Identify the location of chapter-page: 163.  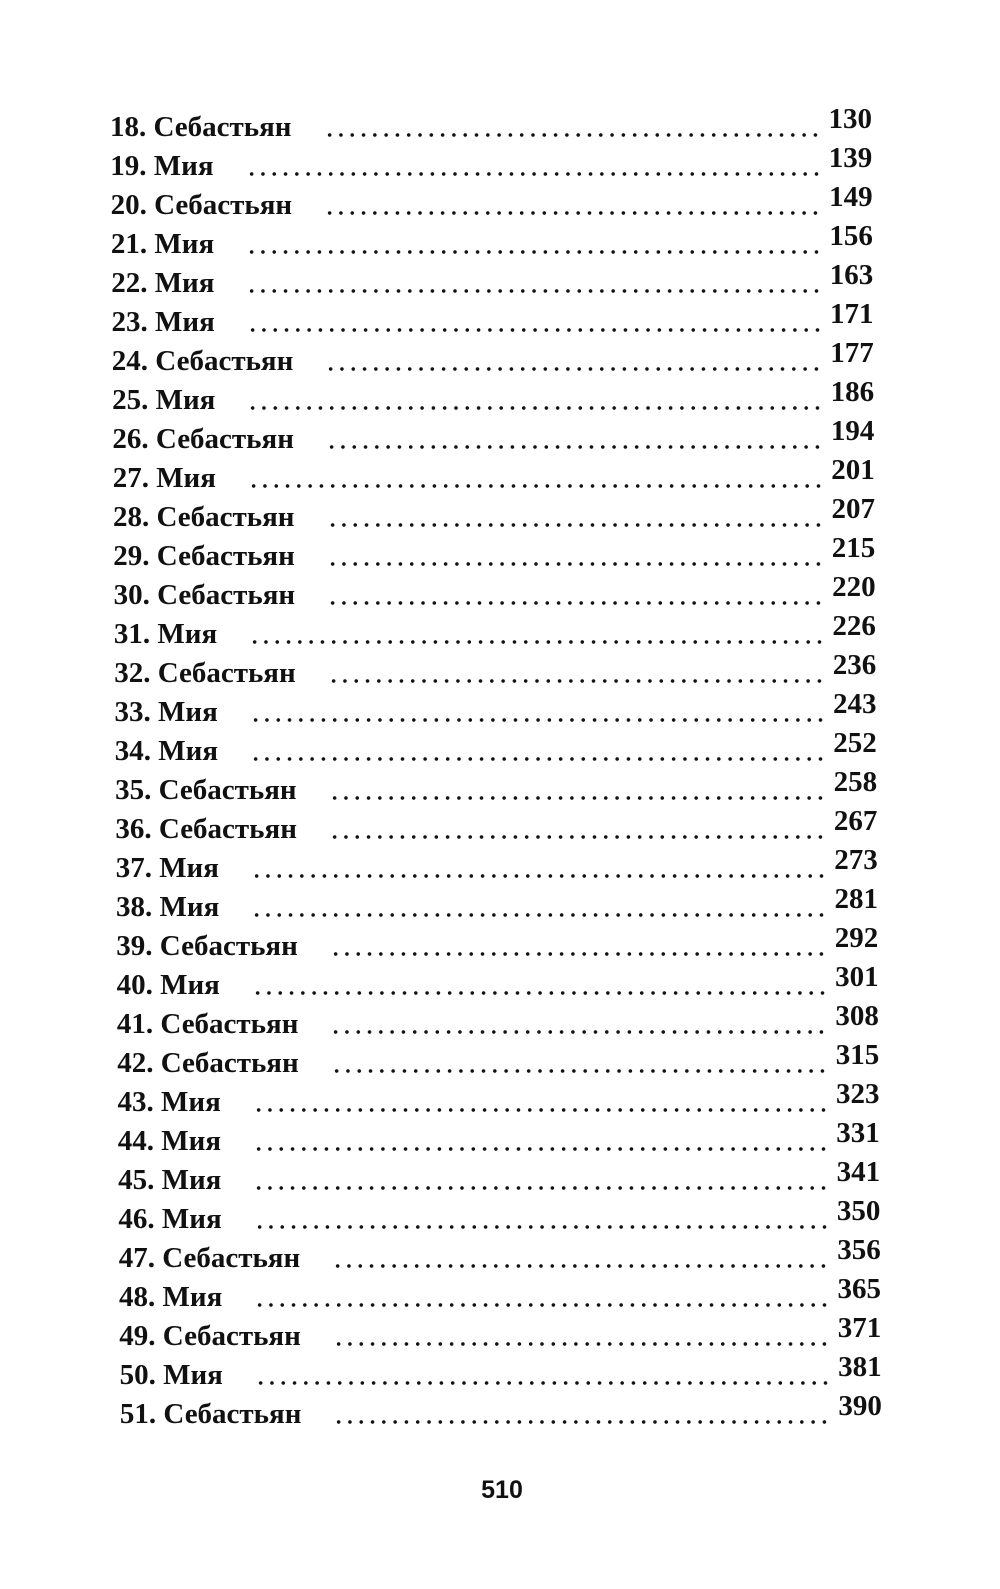
(851, 275).